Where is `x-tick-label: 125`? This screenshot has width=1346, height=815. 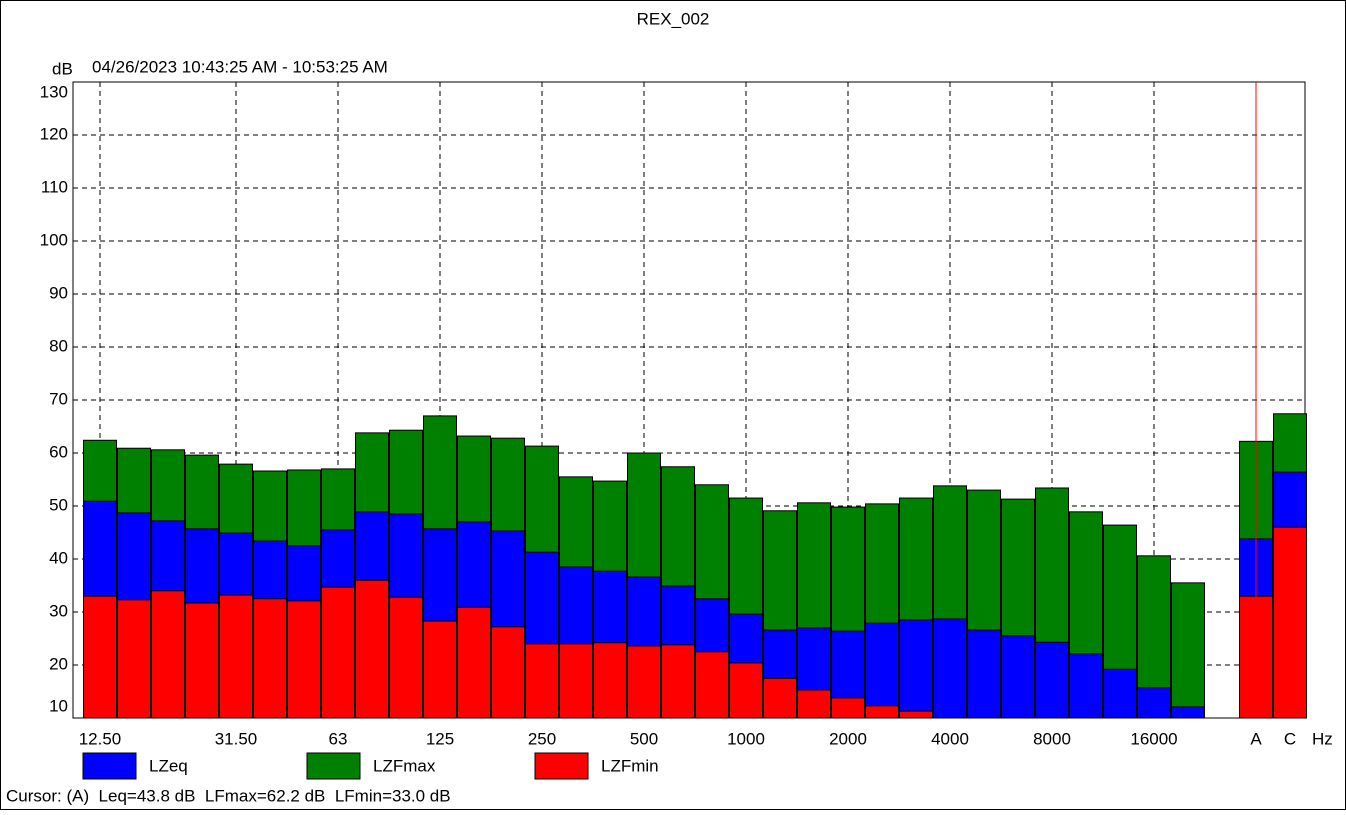 x-tick-label: 125 is located at coordinates (440, 738).